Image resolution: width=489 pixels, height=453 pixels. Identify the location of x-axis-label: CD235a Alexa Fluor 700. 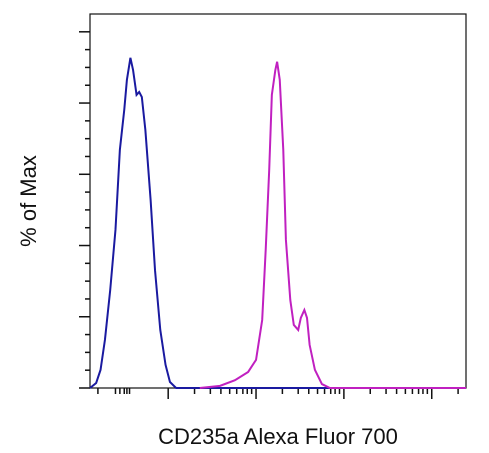
(278, 436).